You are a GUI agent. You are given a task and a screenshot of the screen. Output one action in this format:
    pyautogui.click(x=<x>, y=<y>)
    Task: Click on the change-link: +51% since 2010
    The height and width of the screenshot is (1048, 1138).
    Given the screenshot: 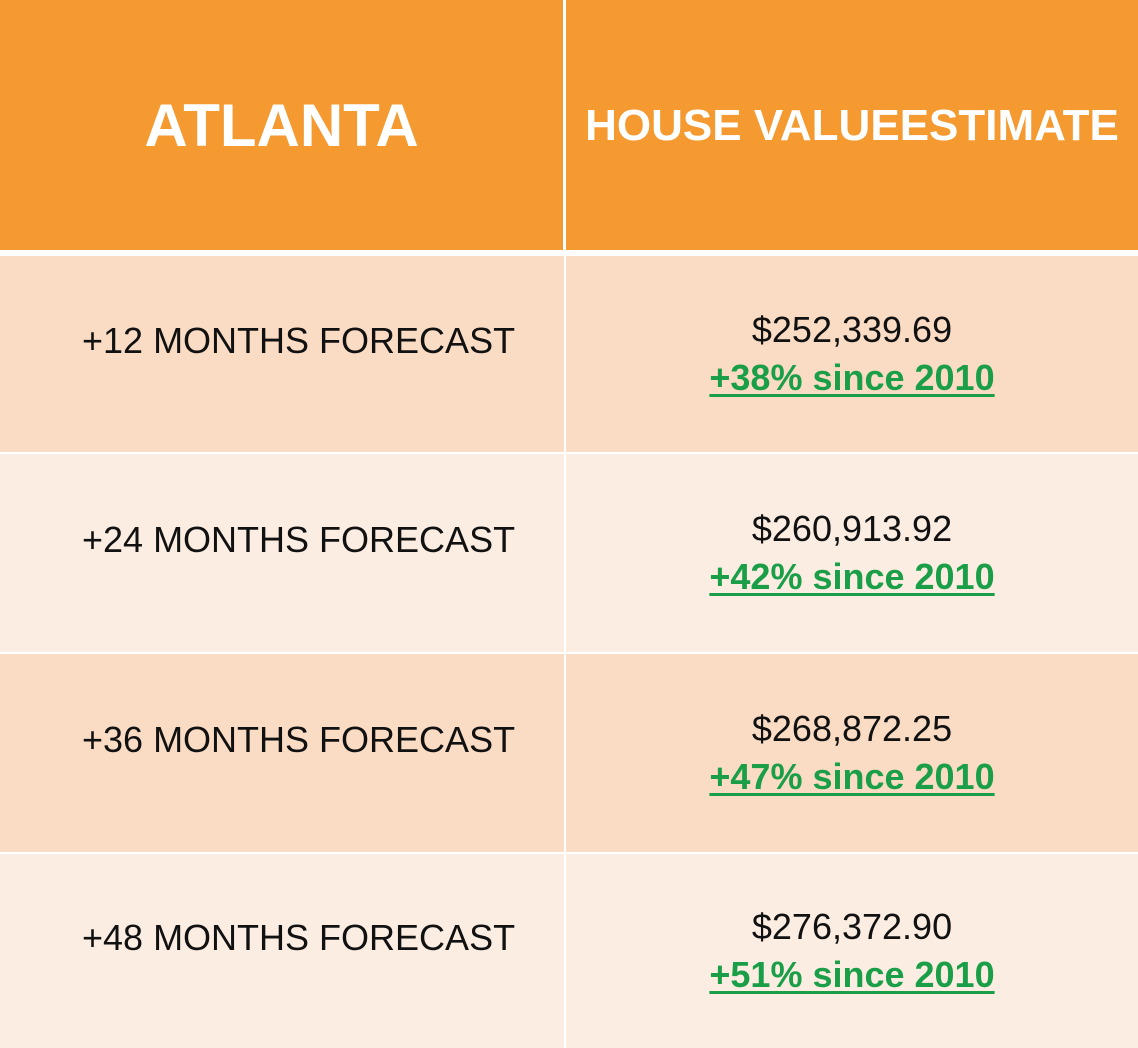 What is the action you would take?
    pyautogui.click(x=852, y=974)
    